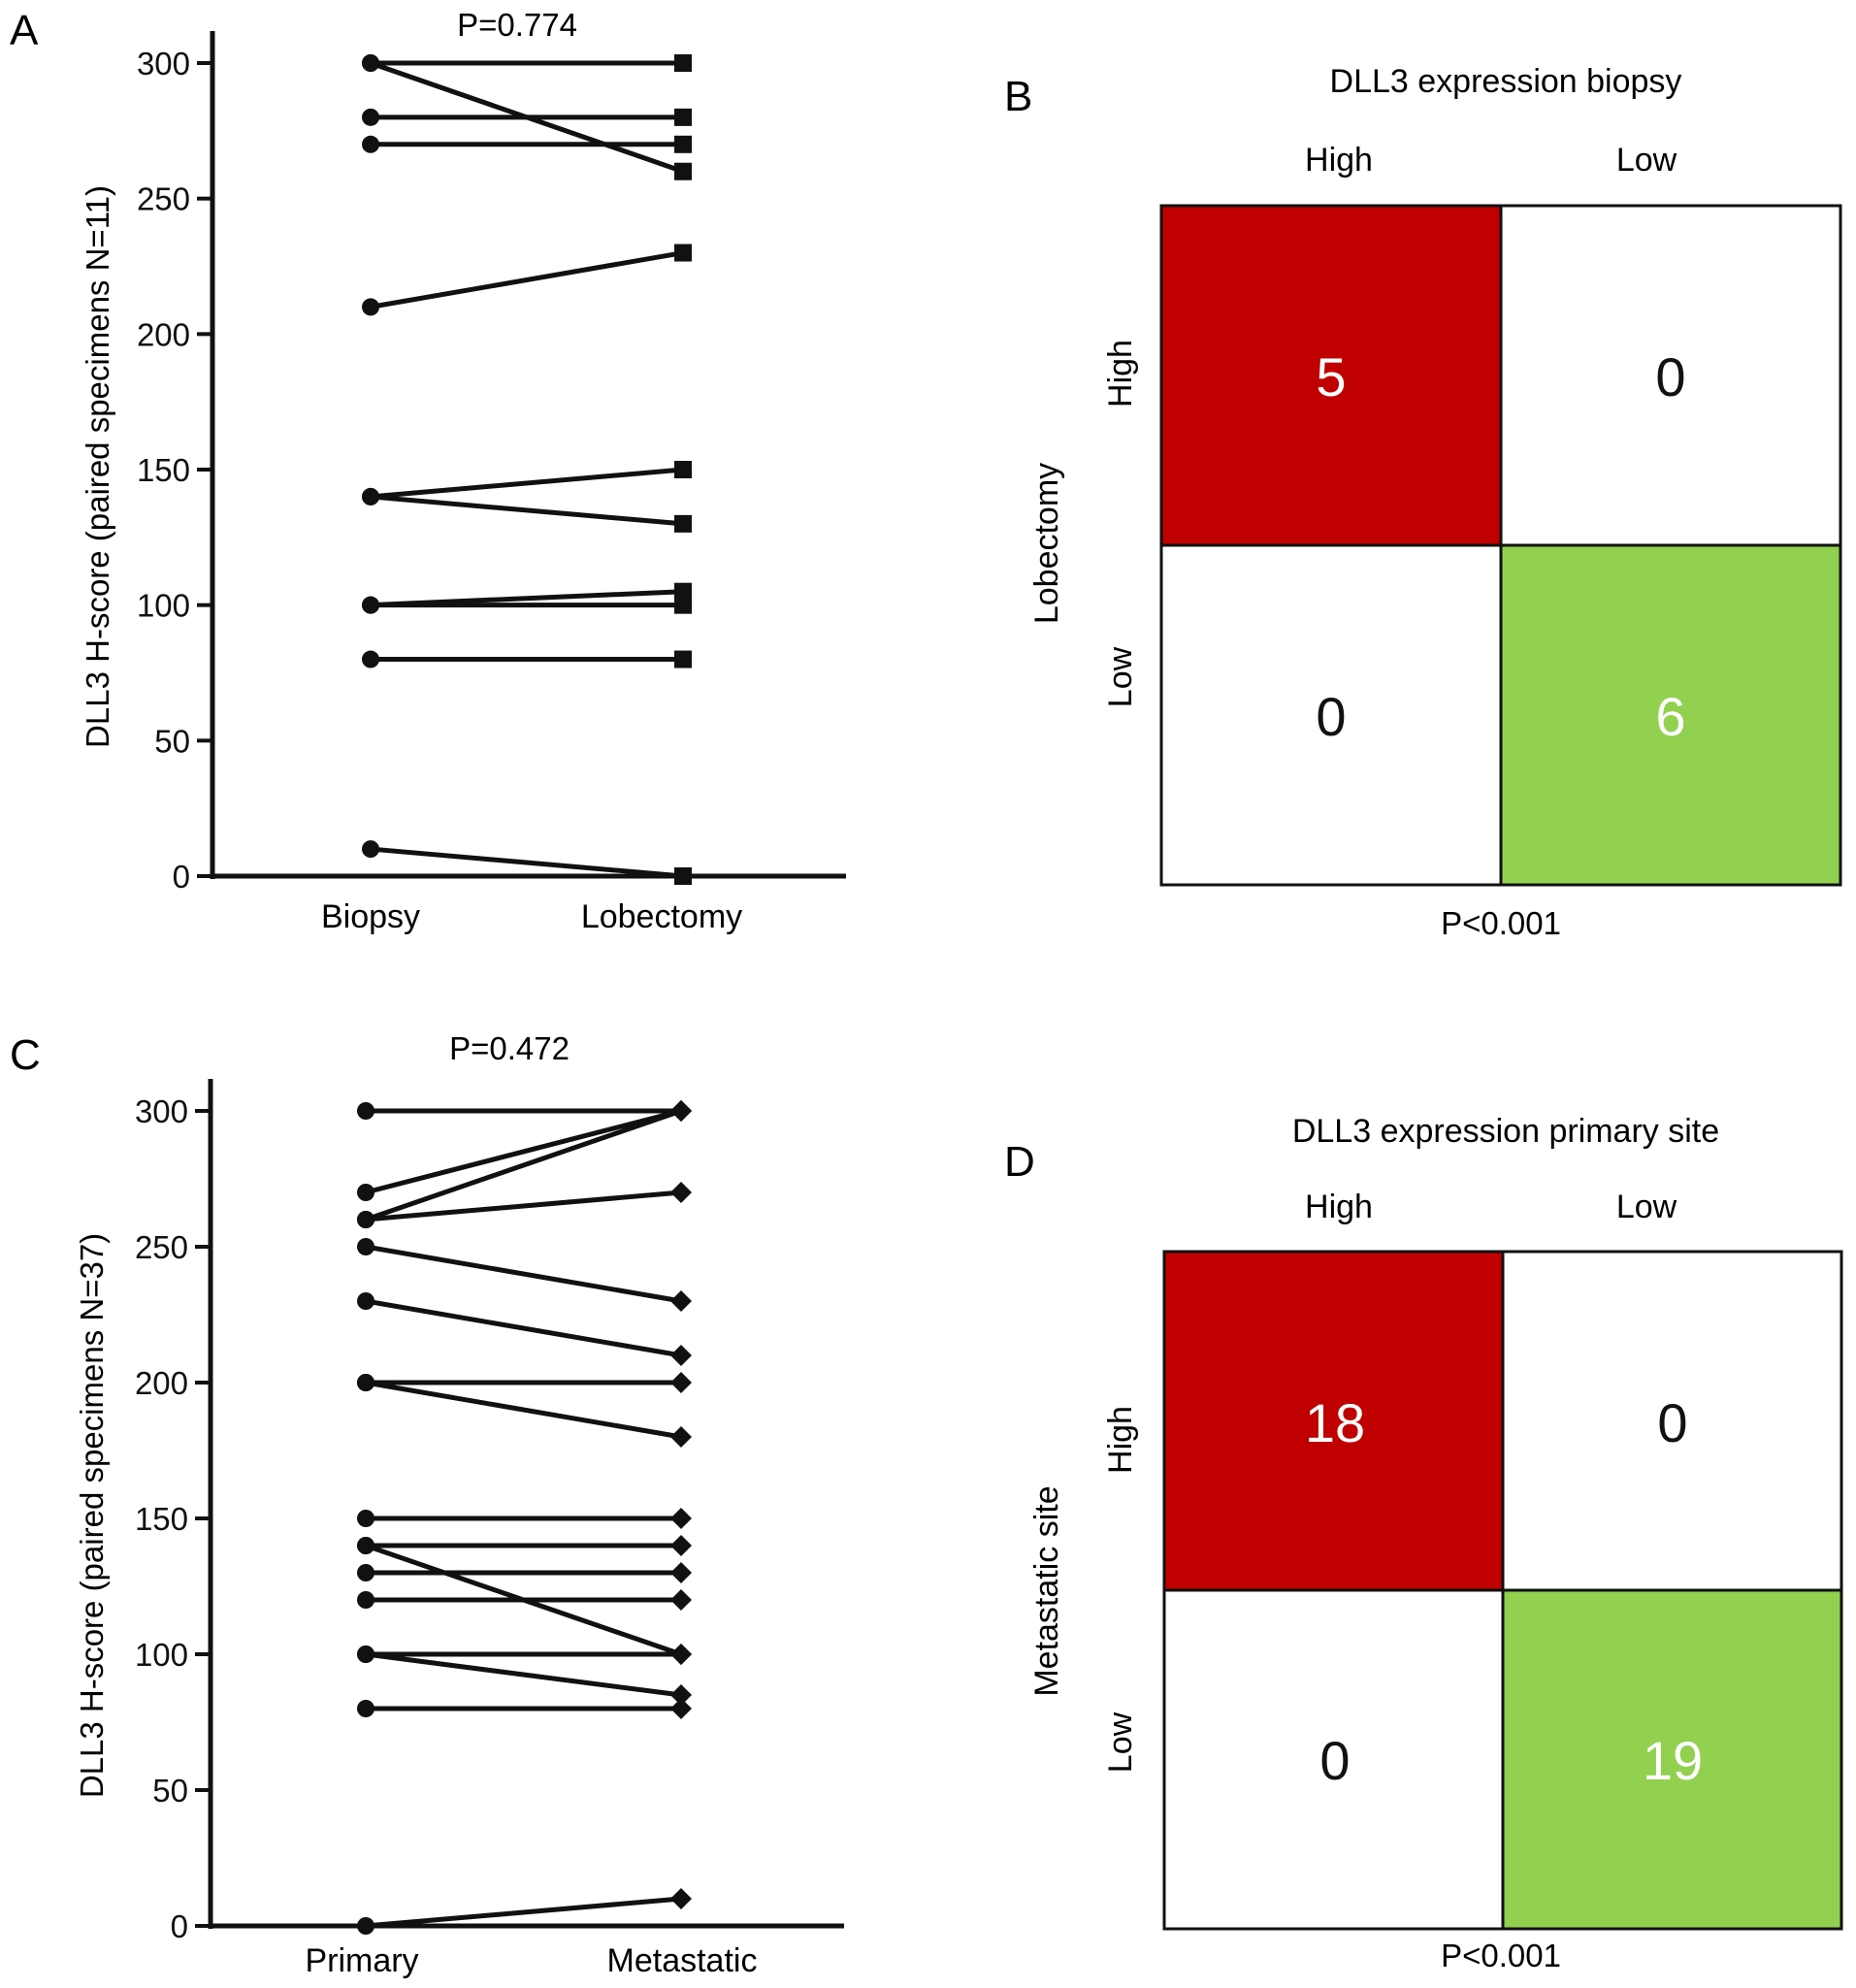 This screenshot has width=1856, height=1988. I want to click on panel-a-markers, so click(527, 469).